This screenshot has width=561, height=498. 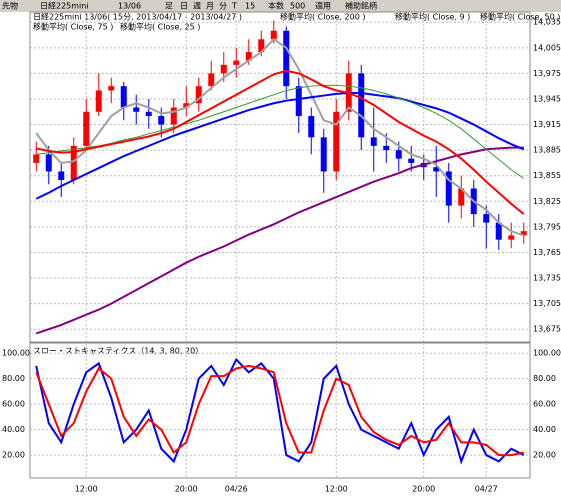 I want to click on y-tick-label: 13,885, so click(x=547, y=150).